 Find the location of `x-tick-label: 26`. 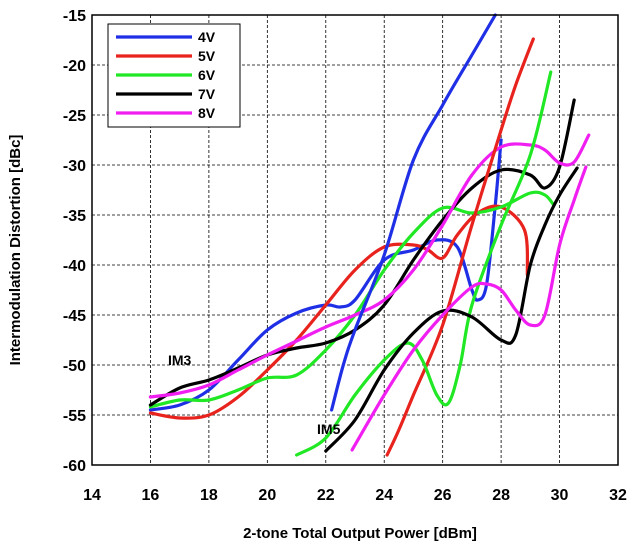

x-tick-label: 26 is located at coordinates (443, 495).